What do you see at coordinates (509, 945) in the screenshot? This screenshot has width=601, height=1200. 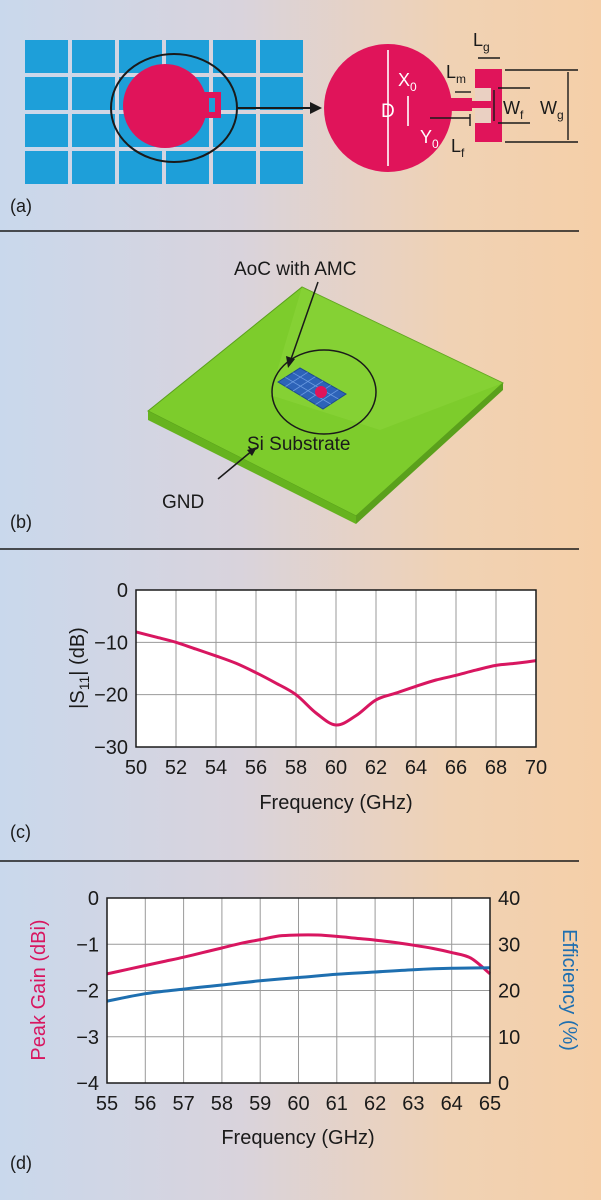 I see `y2-tick-label: 30` at bounding box center [509, 945].